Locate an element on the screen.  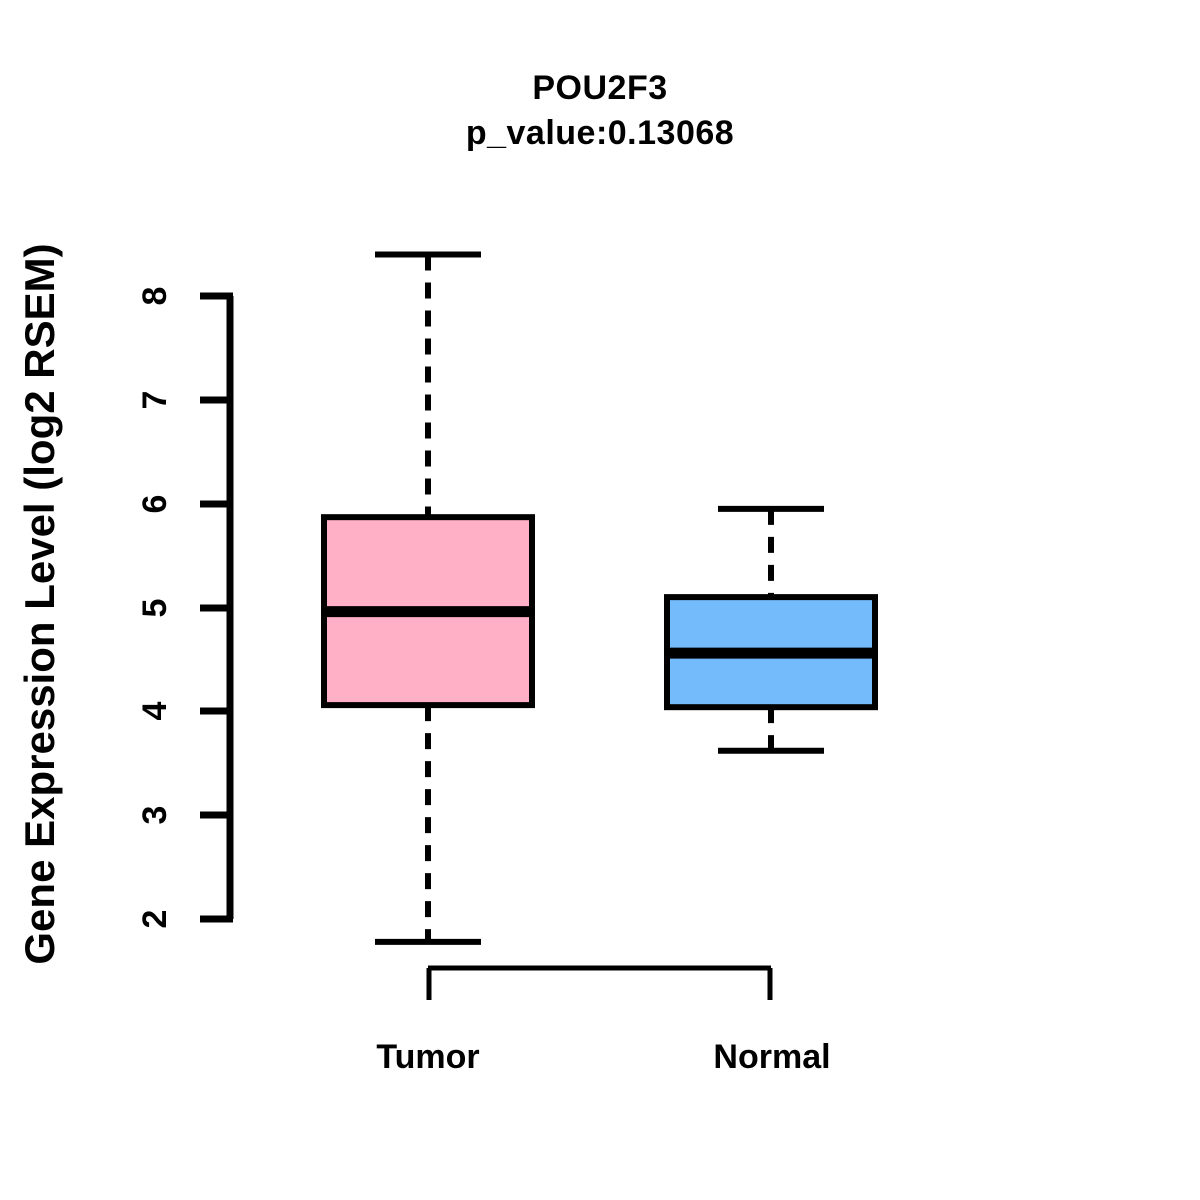
box-normal is located at coordinates (771, 629).